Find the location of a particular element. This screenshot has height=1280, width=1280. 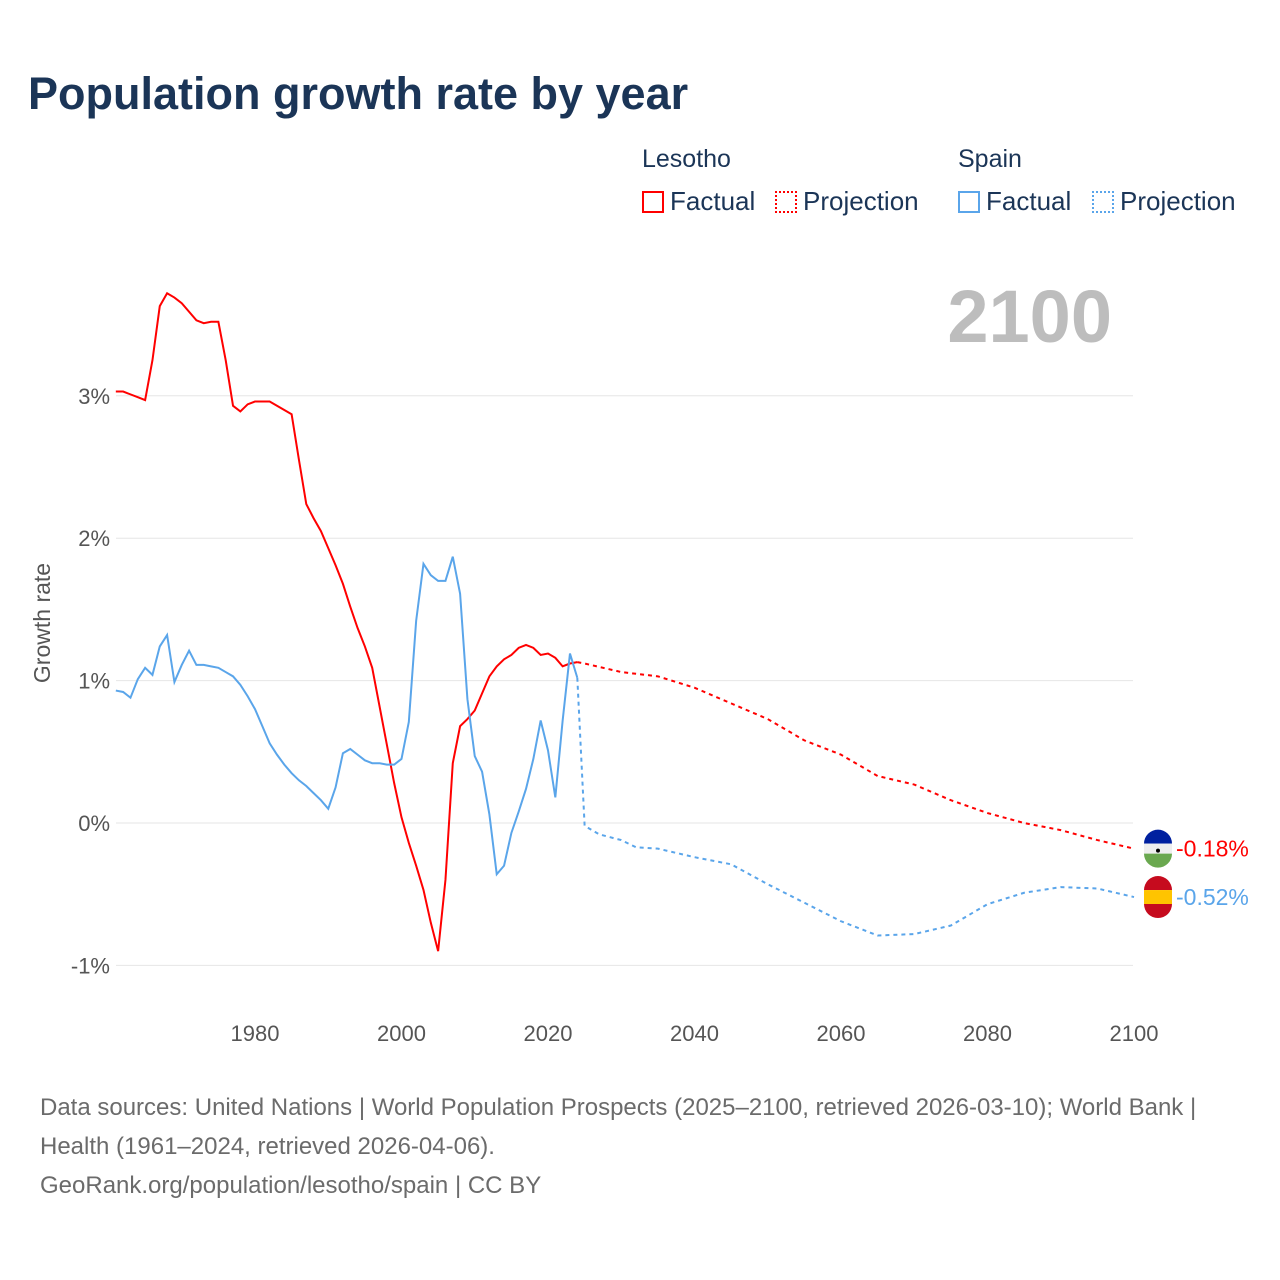

legend-group-spain: Spain is located at coordinates (990, 159).